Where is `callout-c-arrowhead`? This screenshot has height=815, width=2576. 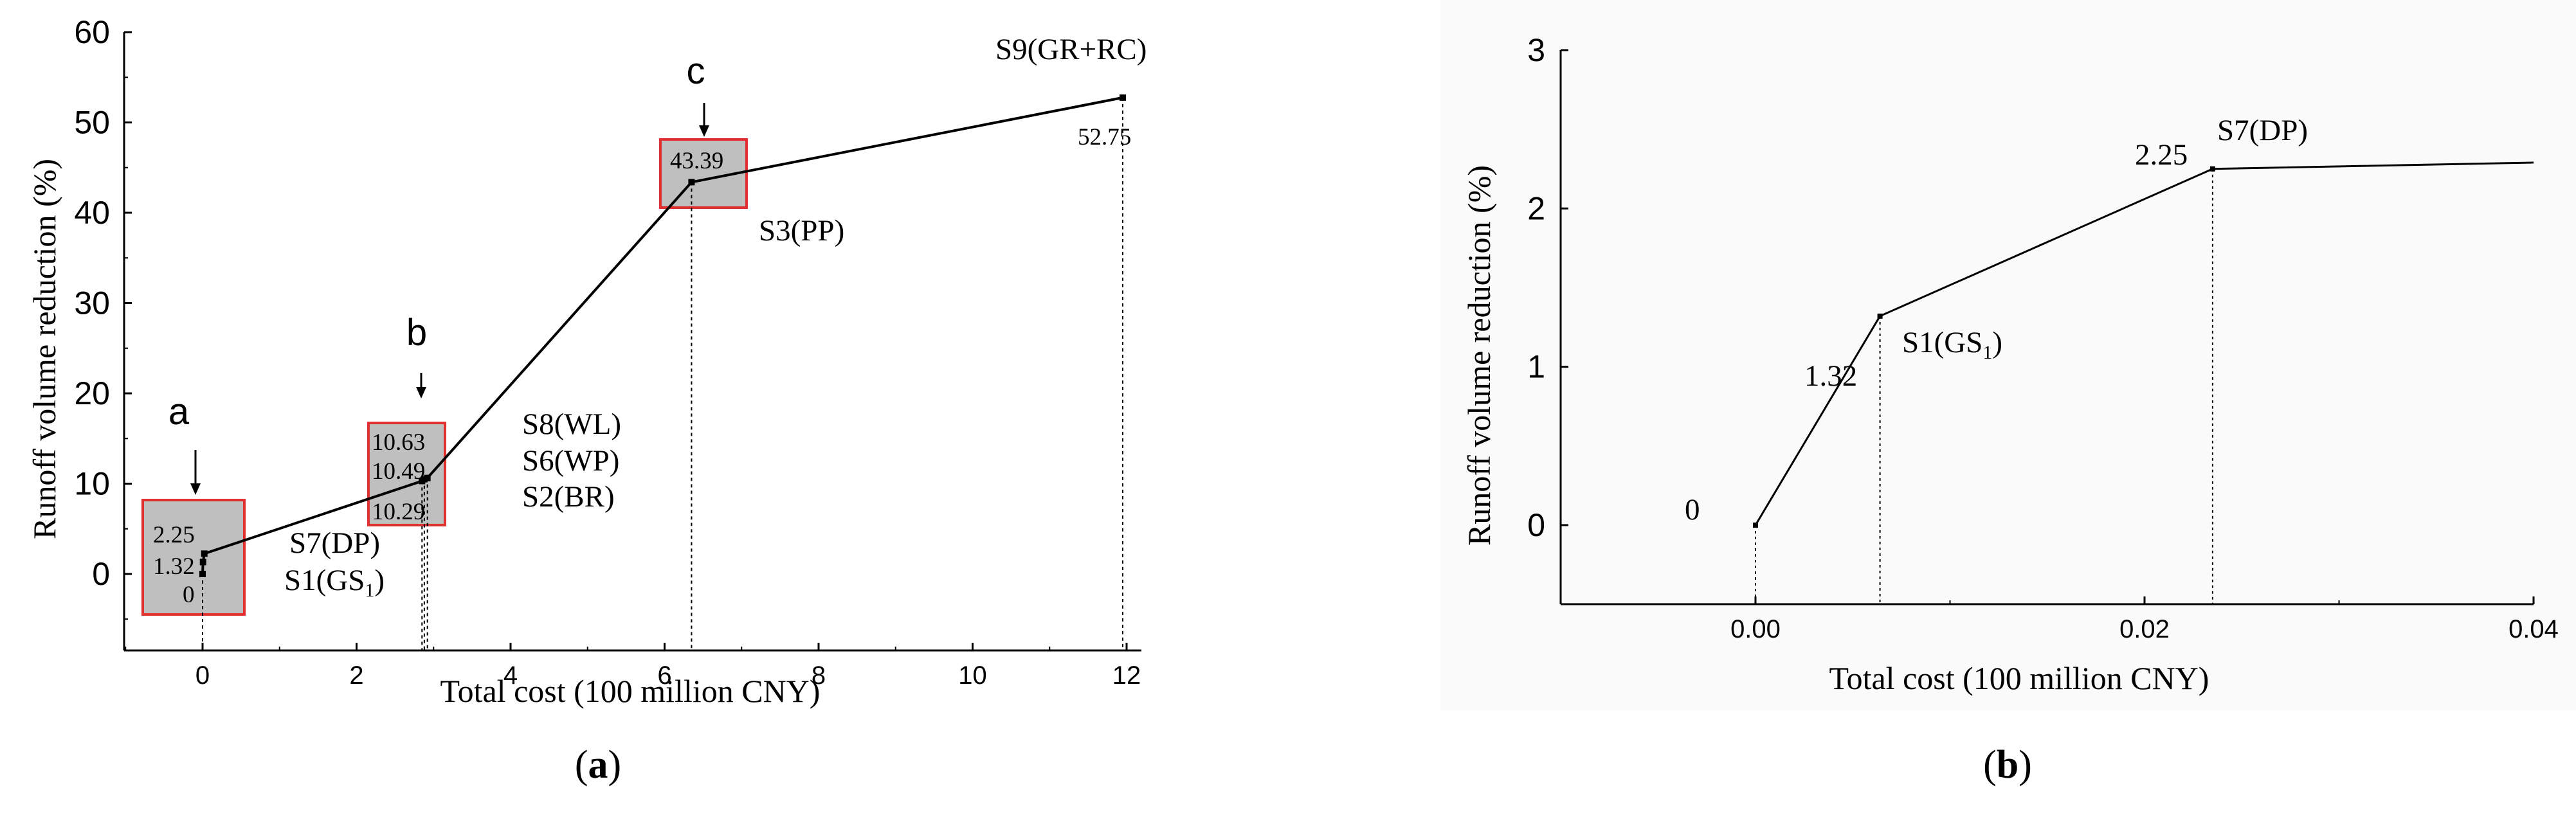 callout-c-arrowhead is located at coordinates (704, 131).